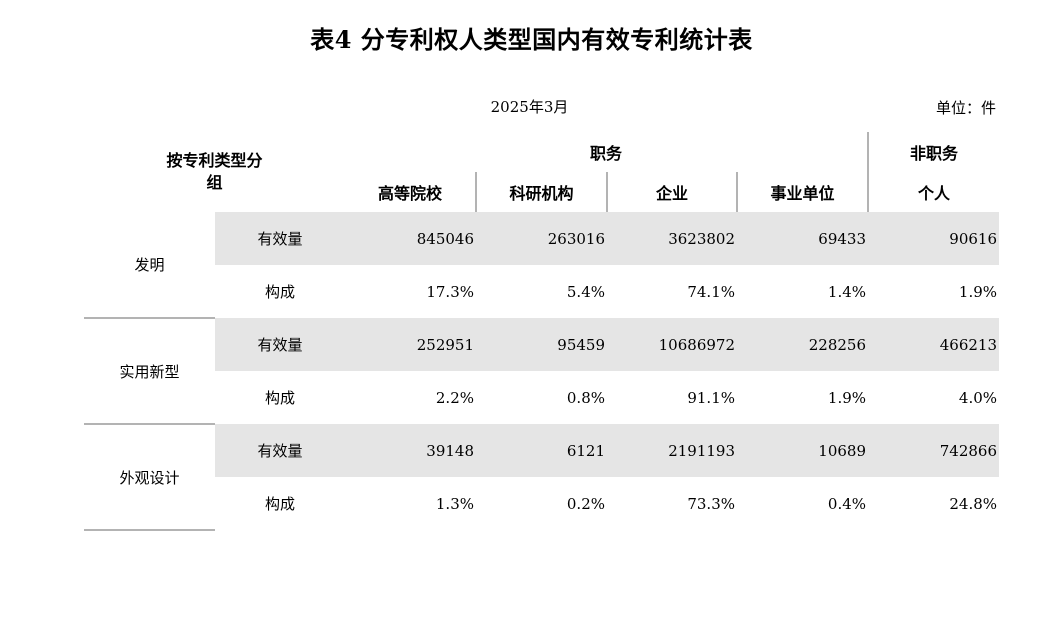 Image resolution: width=1063 pixels, height=623 pixels. Describe the element at coordinates (934, 153) in the screenshot. I see `nonservice-group-header: 非职务` at that location.